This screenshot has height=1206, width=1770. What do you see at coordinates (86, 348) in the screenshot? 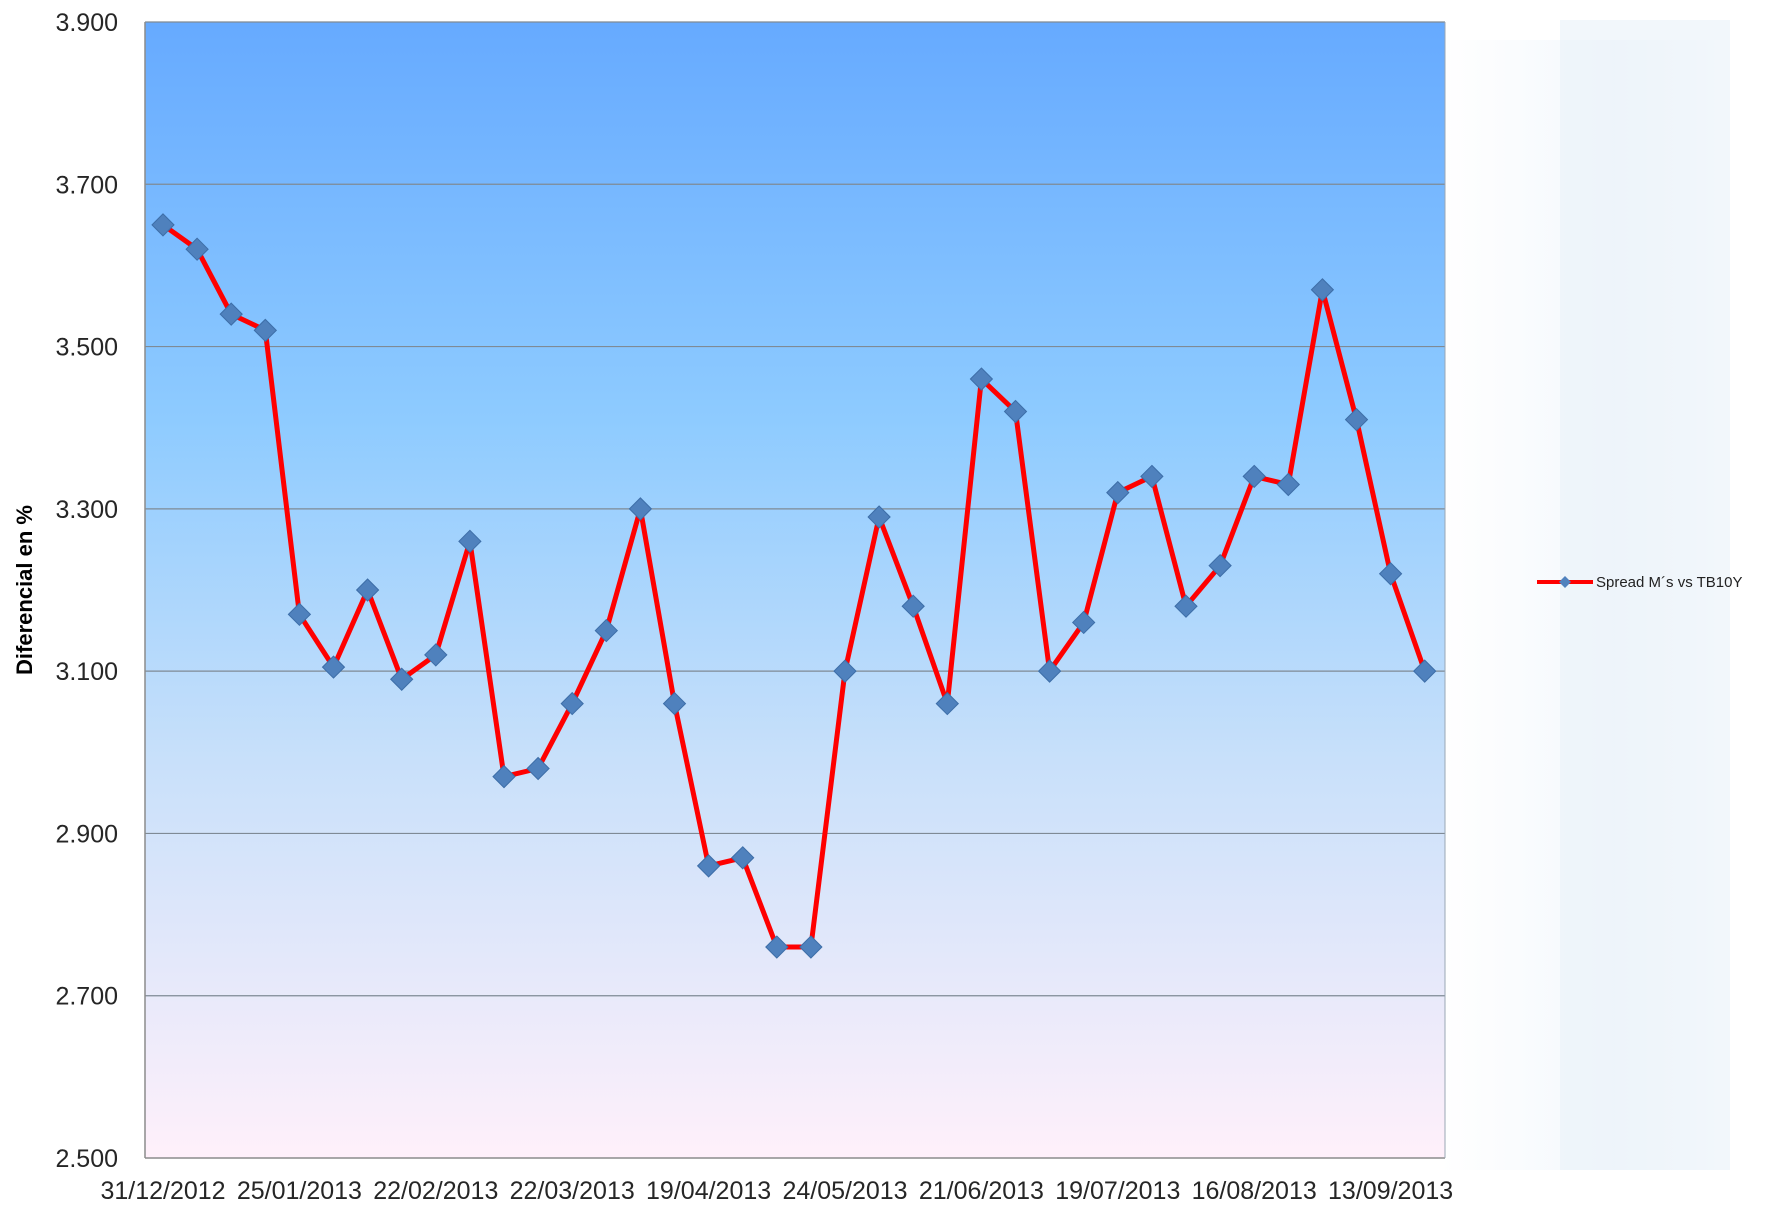
I see `y-tick-label: 3.500` at bounding box center [86, 348].